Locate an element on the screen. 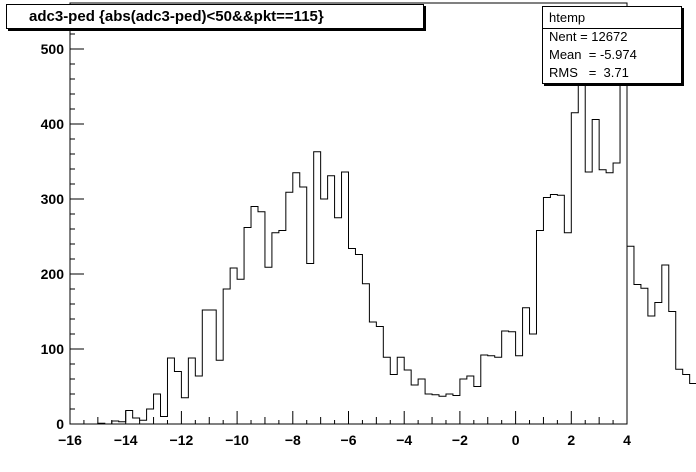 The image size is (696, 472). title-box: adc3-ped {abs(adc3-ped)<50&&pkt==115} is located at coordinates (215, 16).